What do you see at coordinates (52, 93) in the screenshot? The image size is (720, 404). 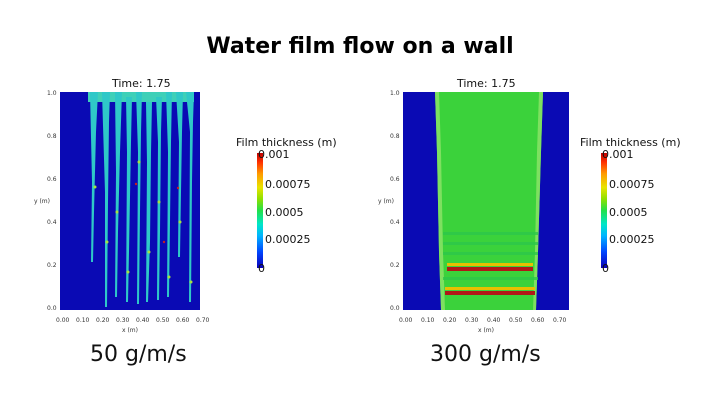 I see `left-y-tick: 1.0` at bounding box center [52, 93].